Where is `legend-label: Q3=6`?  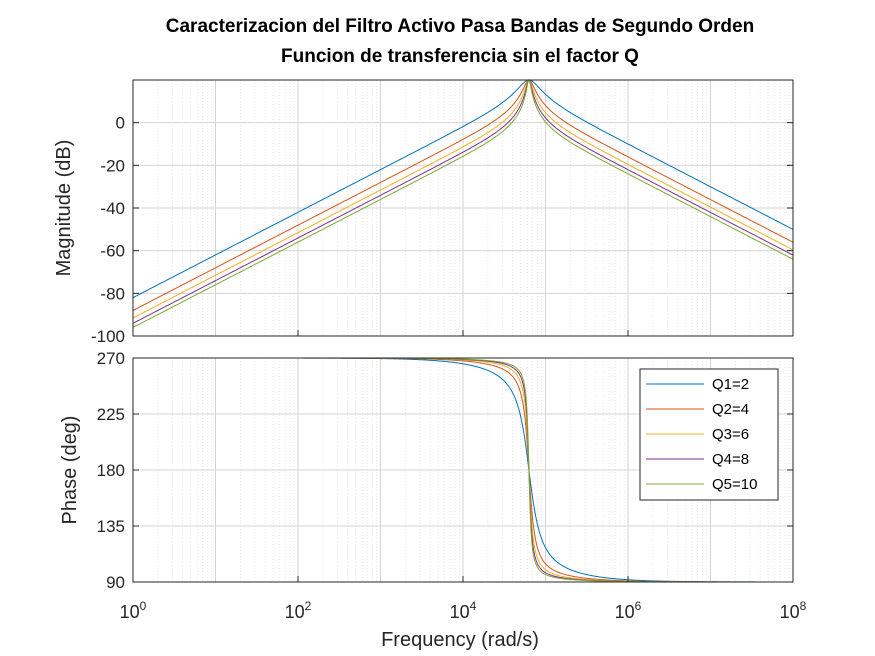 legend-label: Q3=6 is located at coordinates (730, 434).